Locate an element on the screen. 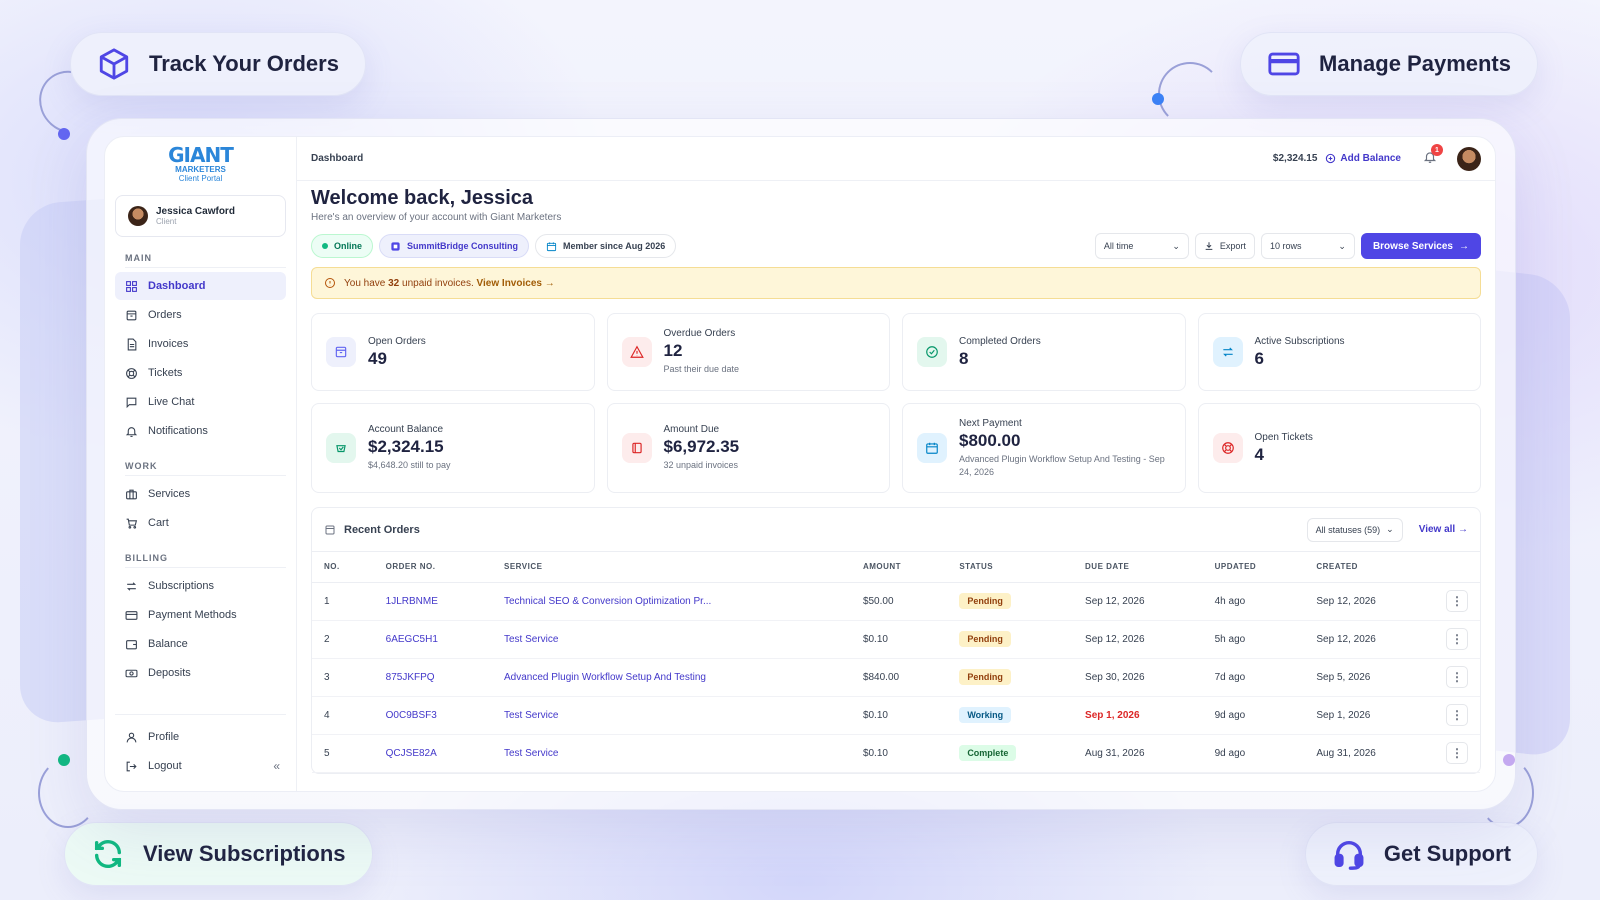 This screenshot has height=900, width=1600. alert-prefix: You have is located at coordinates (365, 283).